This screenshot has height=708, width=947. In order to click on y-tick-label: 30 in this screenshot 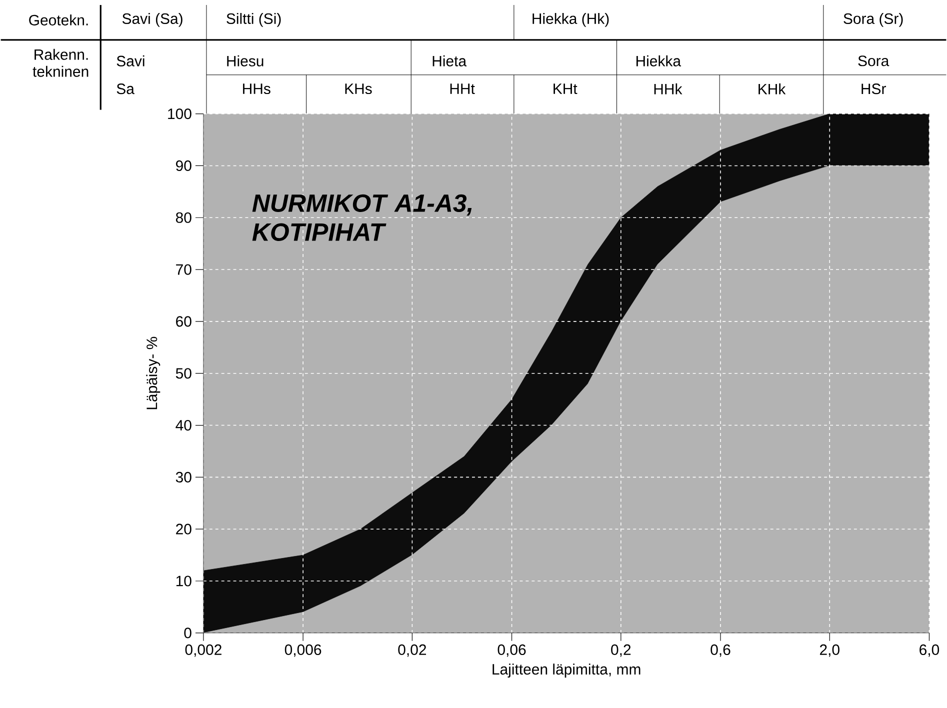, I will do `click(184, 477)`.